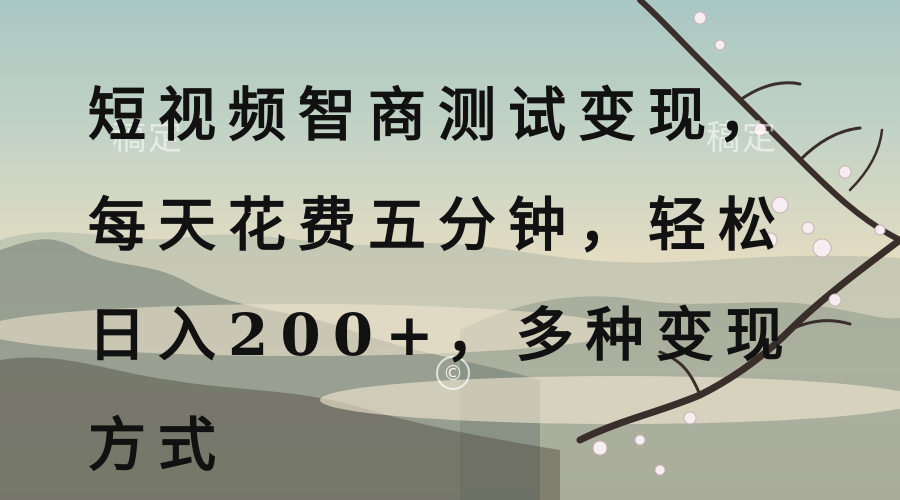  What do you see at coordinates (148, 138) in the screenshot?
I see `watermark-left: 稿定` at bounding box center [148, 138].